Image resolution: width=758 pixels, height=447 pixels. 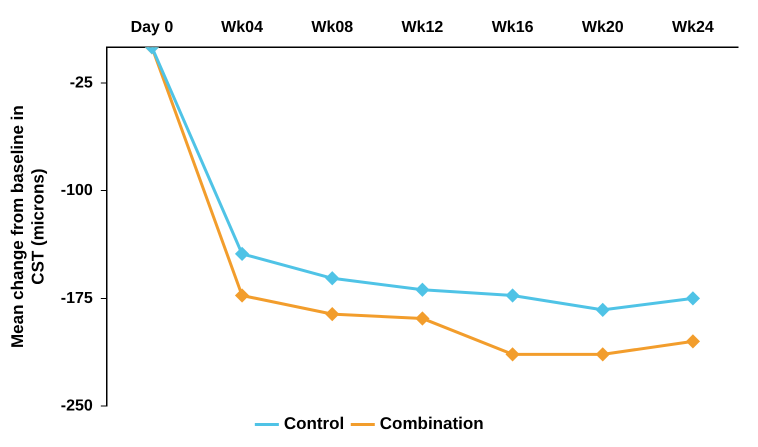 What do you see at coordinates (314, 424) in the screenshot?
I see `legend-label: Control` at bounding box center [314, 424].